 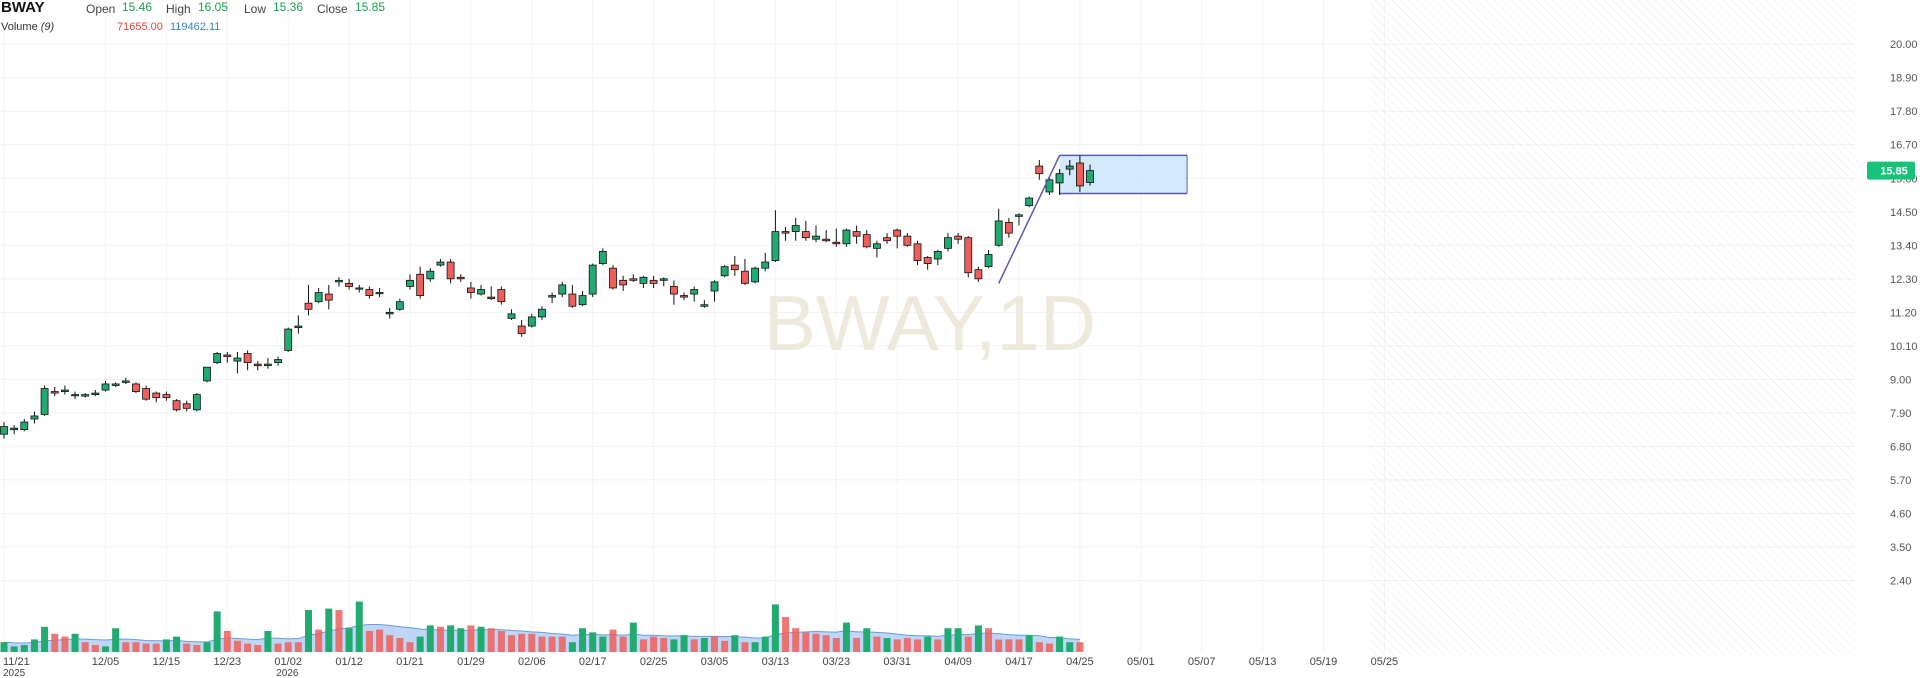 I want to click on price-axis-label: 14.50, so click(x=1904, y=213).